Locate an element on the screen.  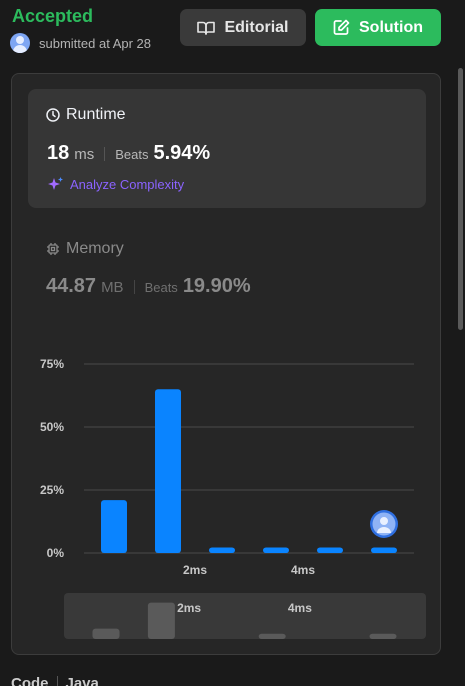
x-tick-label: 4ms is located at coordinates (303, 570).